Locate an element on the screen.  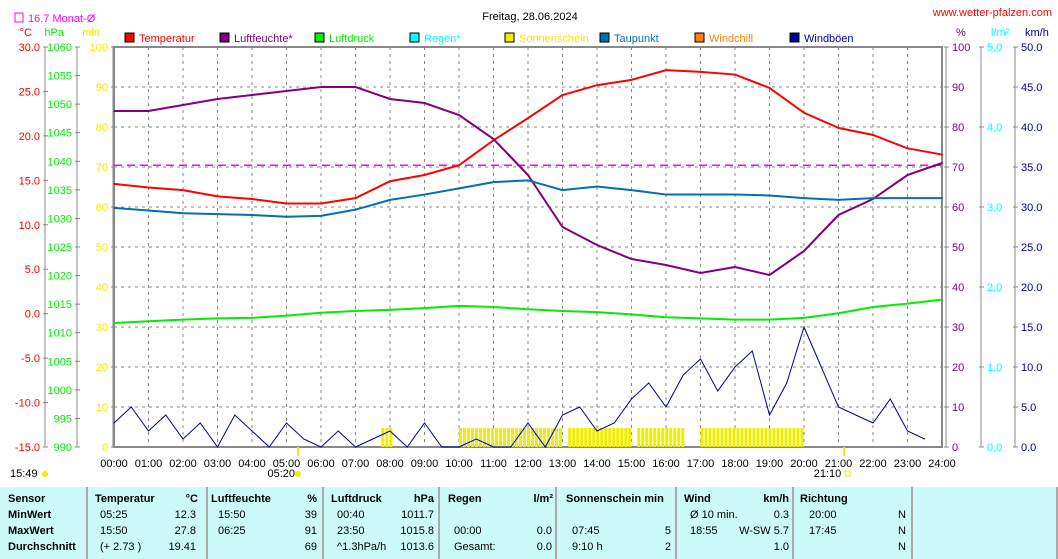
site-link: www.wetter-pfalzen.com is located at coordinates (992, 13).